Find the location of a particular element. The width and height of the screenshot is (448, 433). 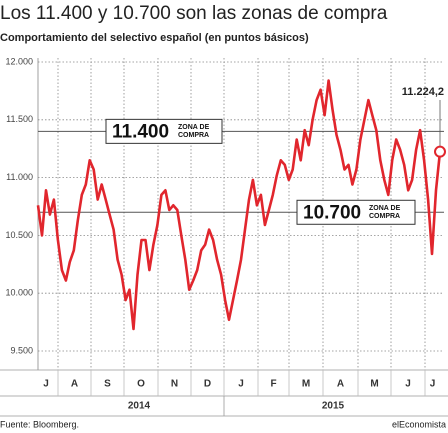

reference-label: 10.700 is located at coordinates (332, 212).